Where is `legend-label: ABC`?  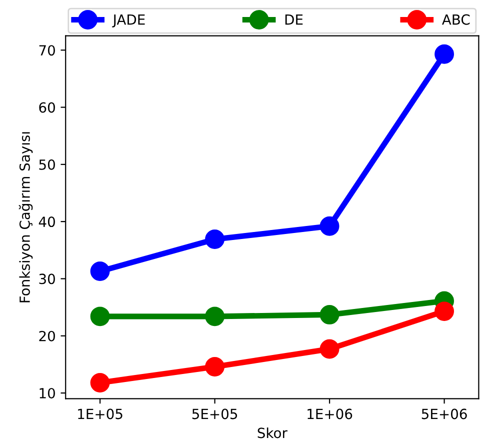 legend-label: ABC is located at coordinates (456, 19).